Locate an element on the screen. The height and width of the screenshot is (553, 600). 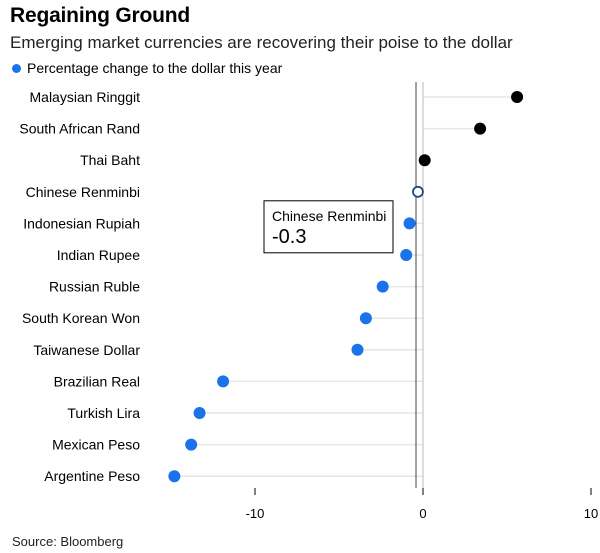
category-label: Thai Baht is located at coordinates (110, 160).